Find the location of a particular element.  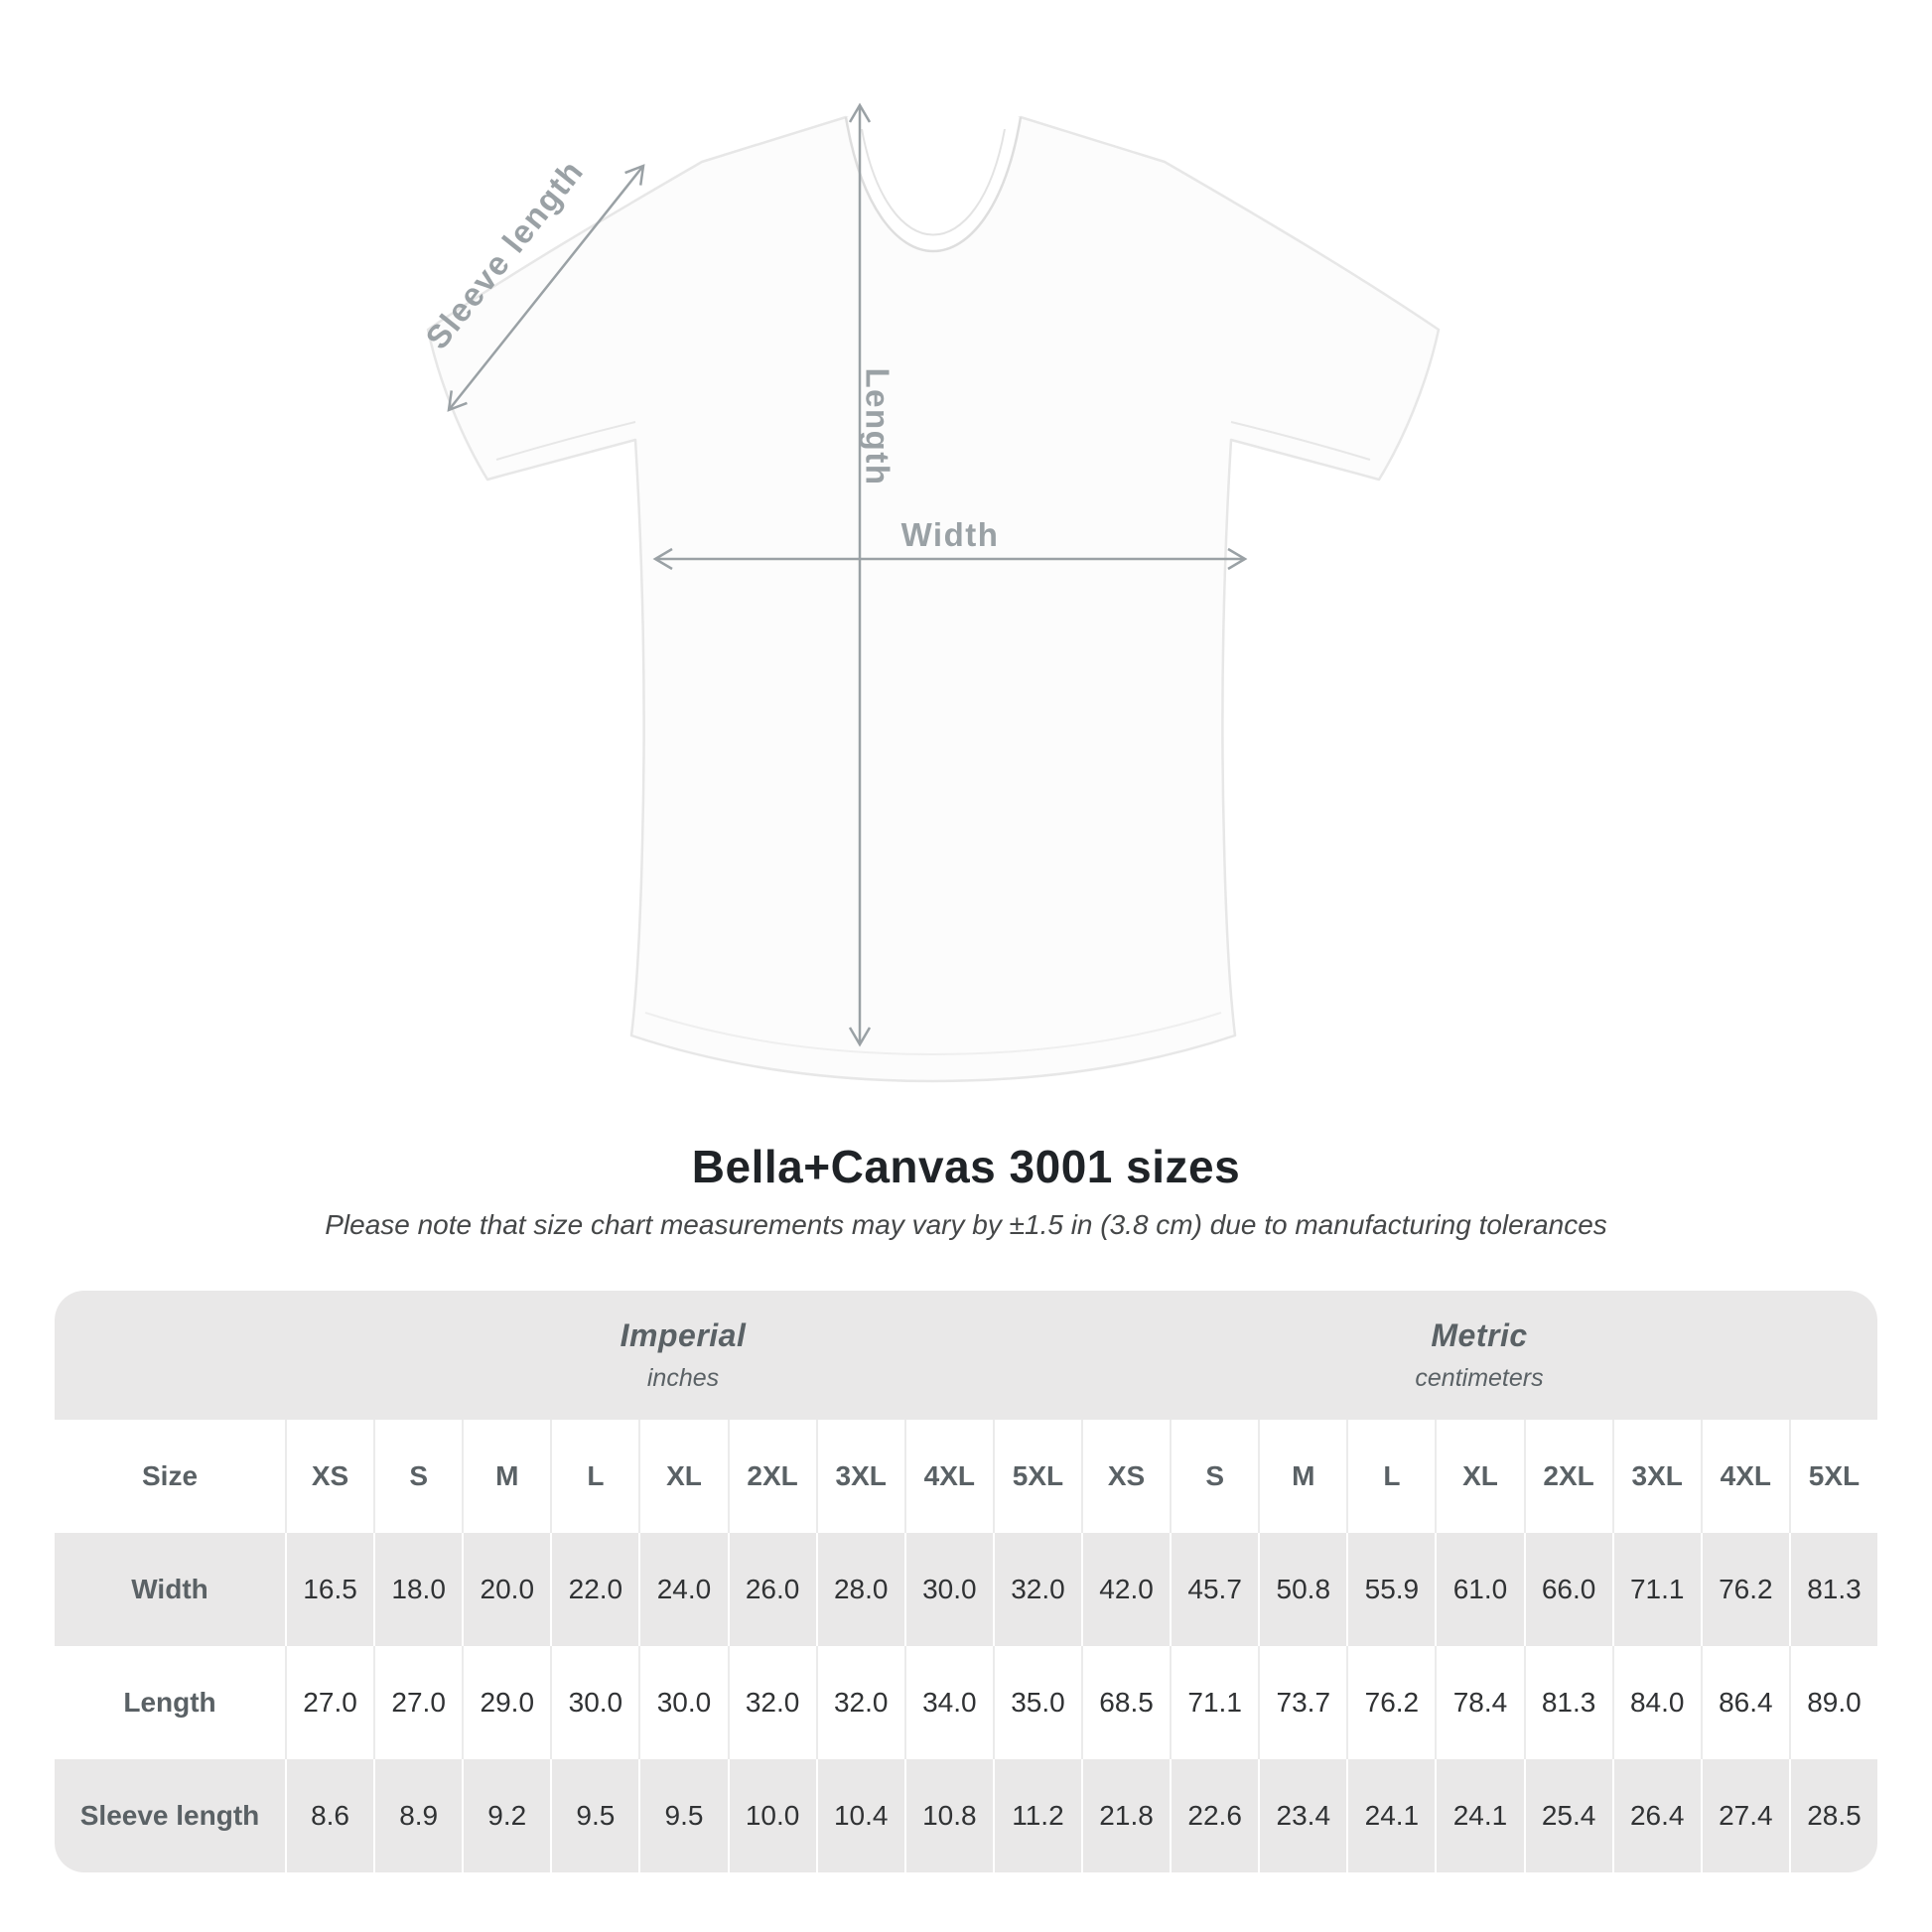

row-label: Width is located at coordinates (170, 1589).